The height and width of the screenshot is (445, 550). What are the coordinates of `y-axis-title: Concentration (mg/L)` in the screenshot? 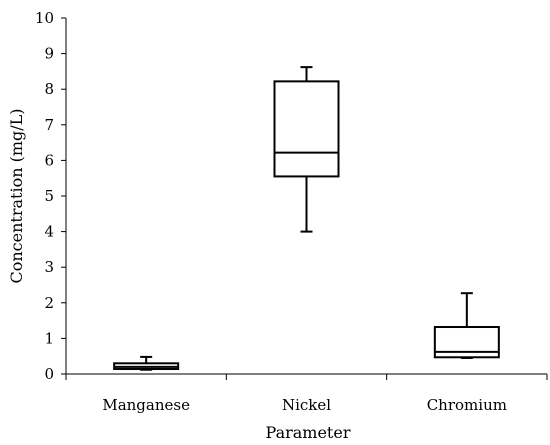 It's located at (16, 195).